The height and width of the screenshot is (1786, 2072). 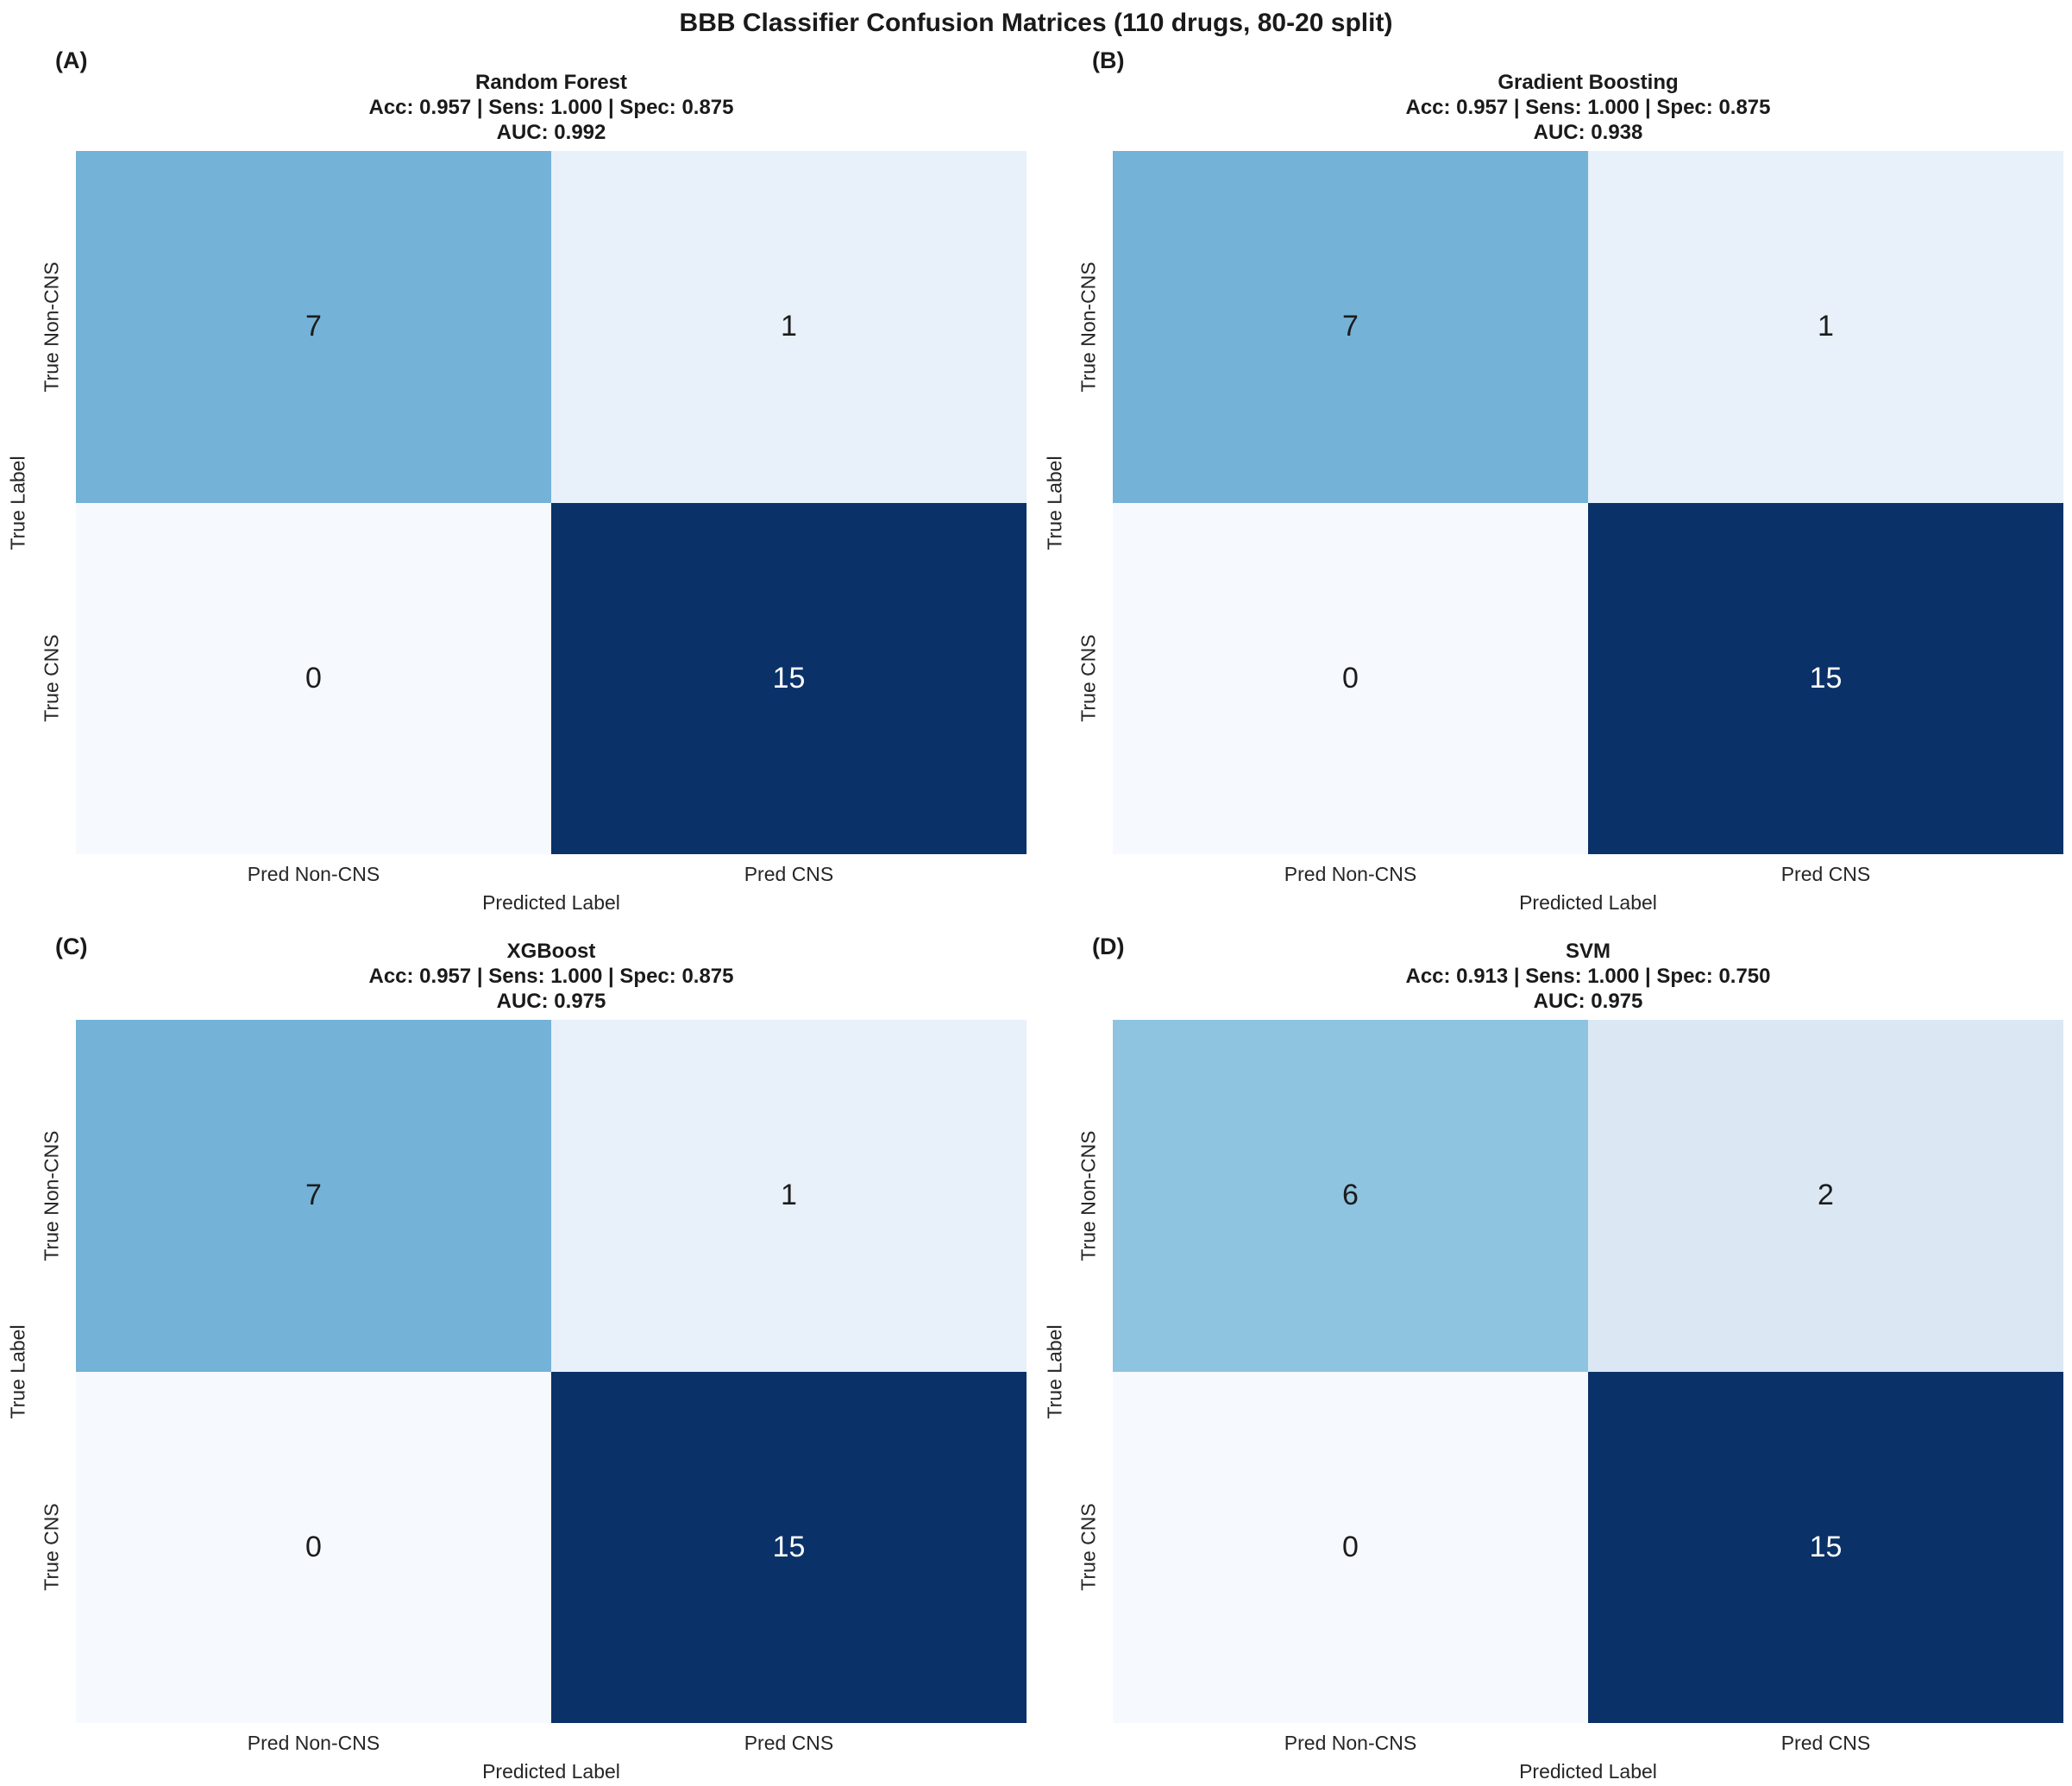 What do you see at coordinates (551, 132) in the screenshot?
I see `auc-line: AUC: 0.992` at bounding box center [551, 132].